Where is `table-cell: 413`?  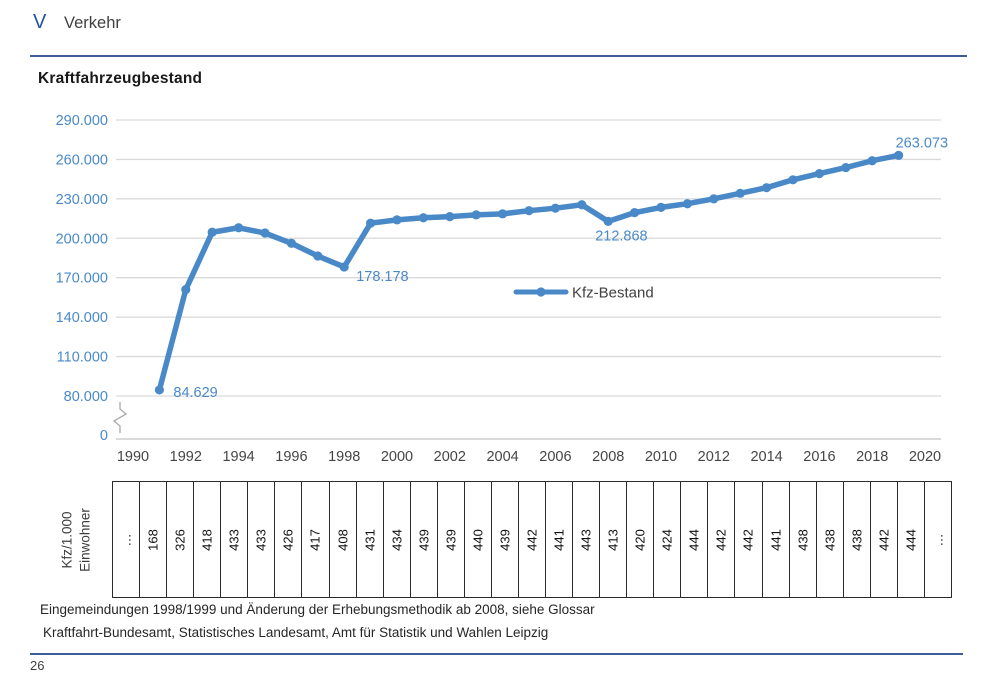
table-cell: 413 is located at coordinates (614, 539).